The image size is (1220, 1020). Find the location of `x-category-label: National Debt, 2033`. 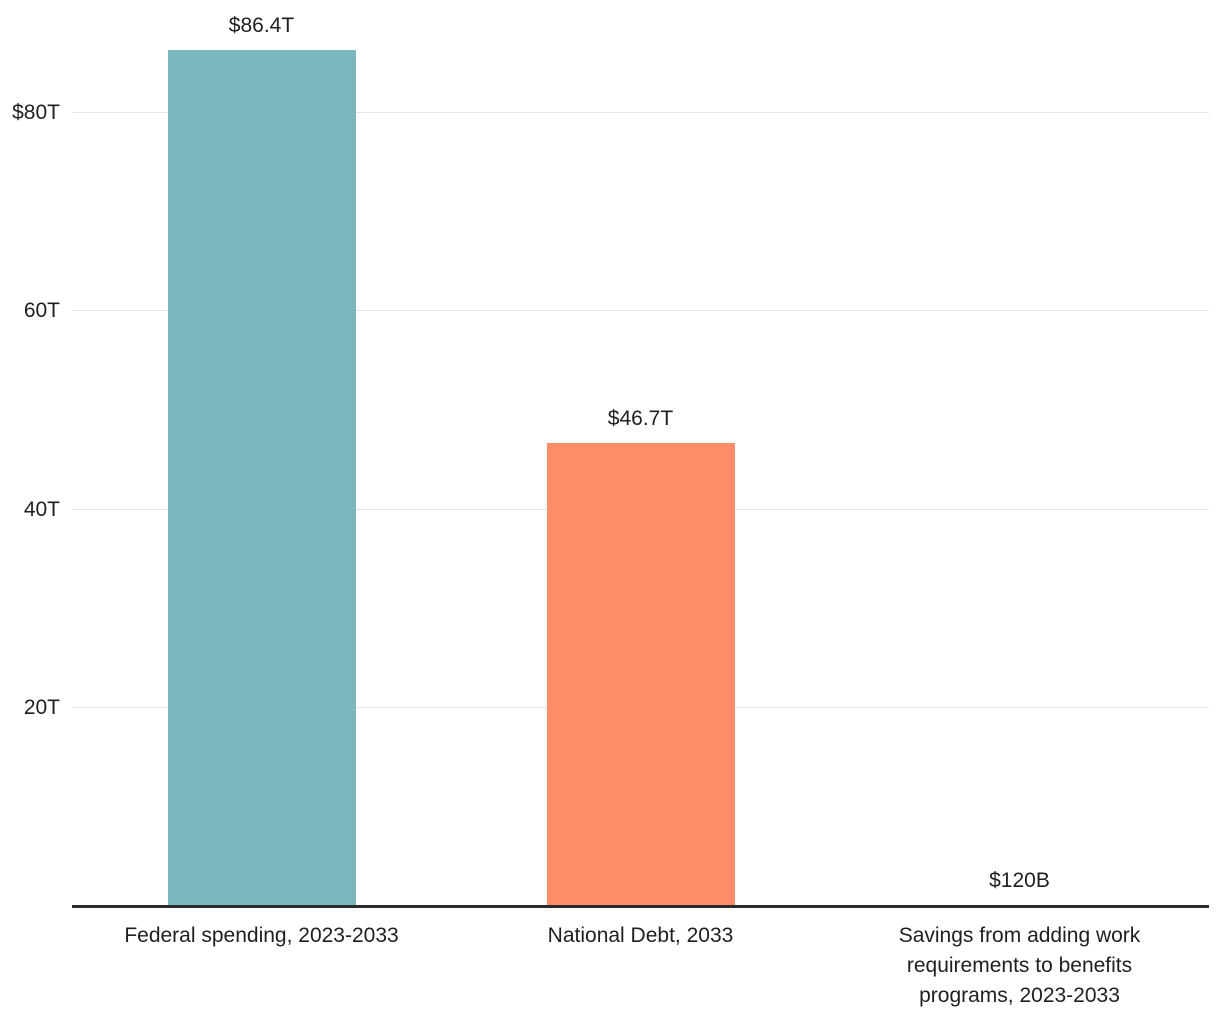

x-category-label: National Debt, 2033 is located at coordinates (640, 935).